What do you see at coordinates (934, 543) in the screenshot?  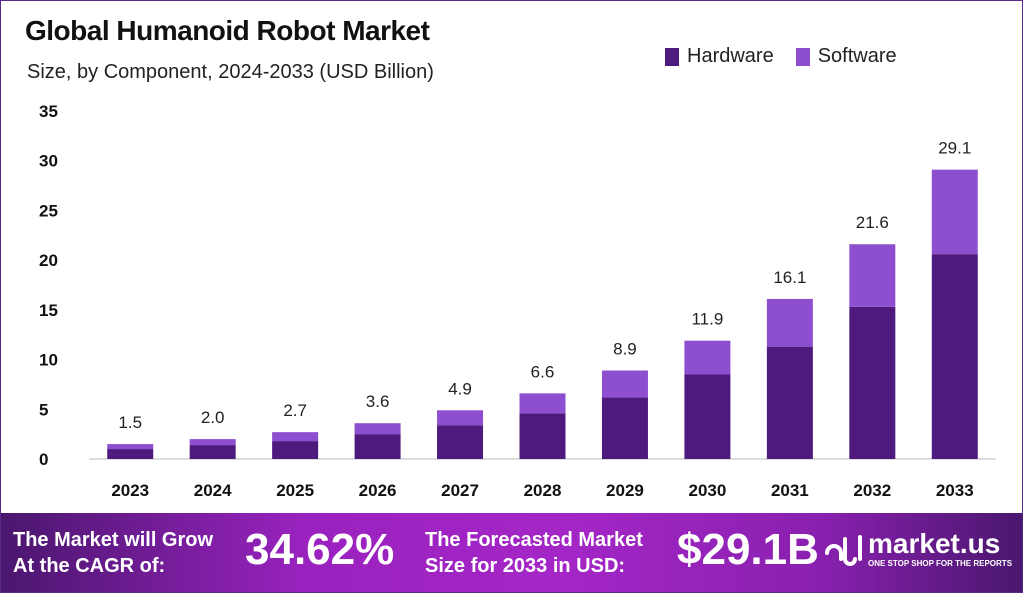 I see `logo-name: market.us` at bounding box center [934, 543].